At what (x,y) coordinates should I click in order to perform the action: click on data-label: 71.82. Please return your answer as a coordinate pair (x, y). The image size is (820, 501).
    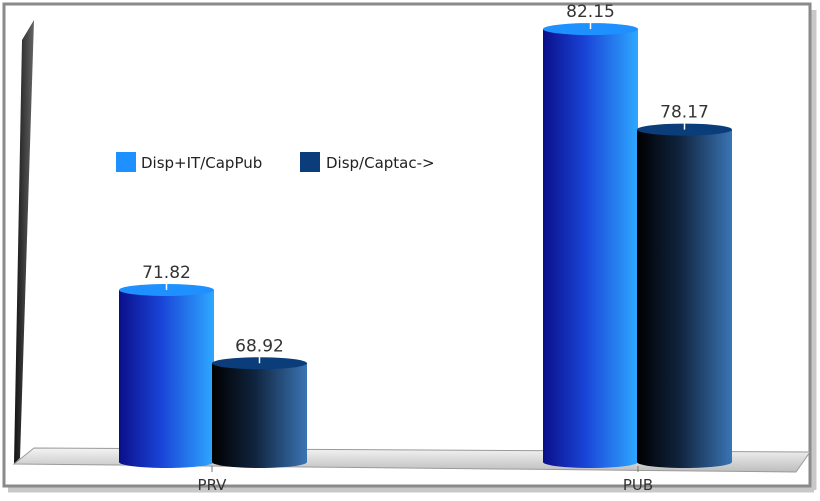
    Looking at the image, I should click on (166, 273).